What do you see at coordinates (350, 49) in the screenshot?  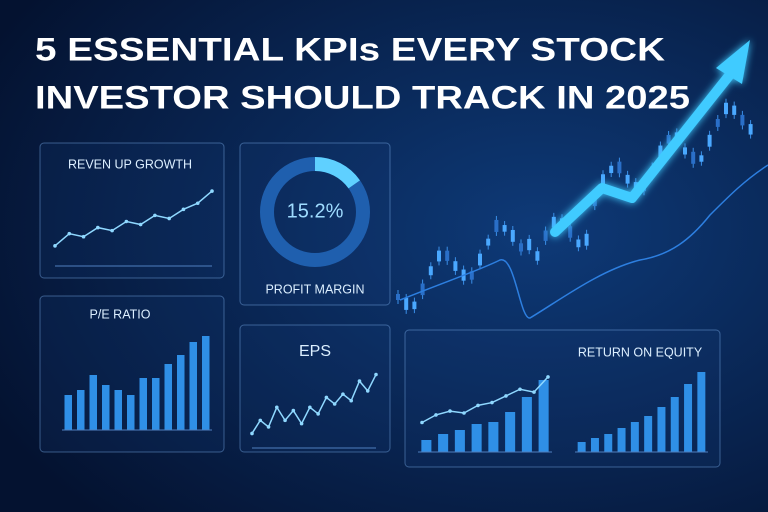 I see `title-line: 5 ESSENTIAL KPIs EVERY STOCK` at bounding box center [350, 49].